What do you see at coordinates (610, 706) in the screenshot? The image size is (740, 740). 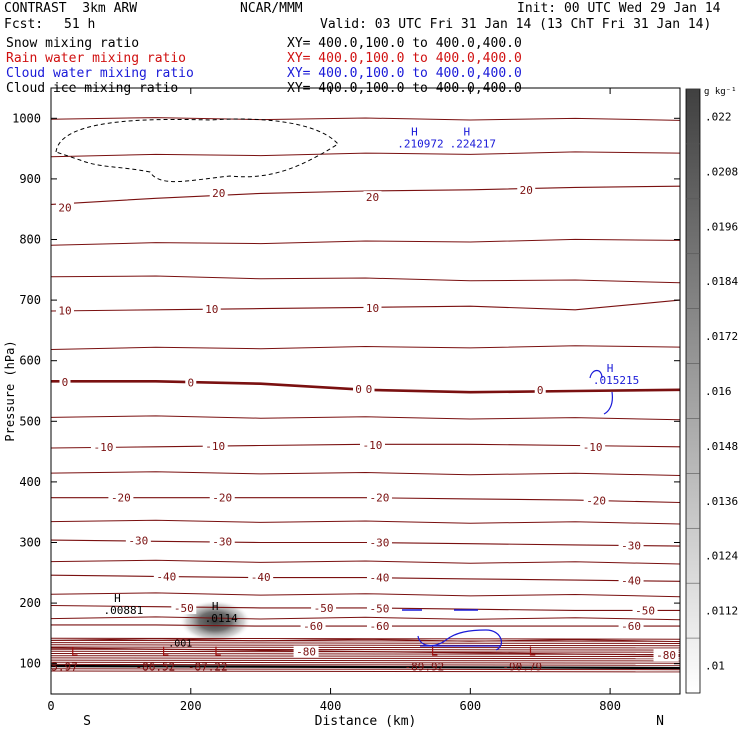 I see `x-tick-label: 800` at bounding box center [610, 706].